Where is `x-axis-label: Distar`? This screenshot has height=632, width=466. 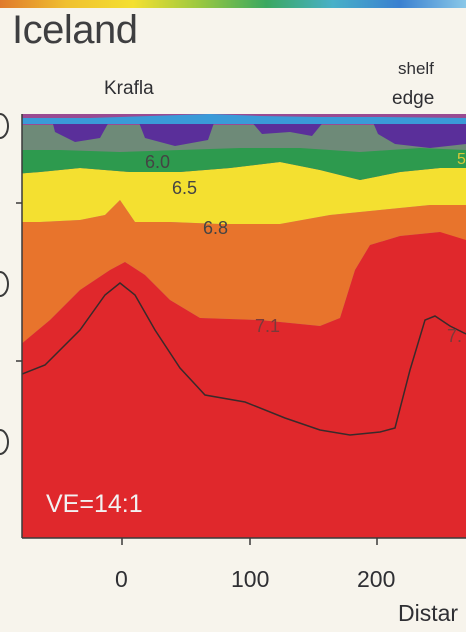
x-axis-label: Distar is located at coordinates (428, 613).